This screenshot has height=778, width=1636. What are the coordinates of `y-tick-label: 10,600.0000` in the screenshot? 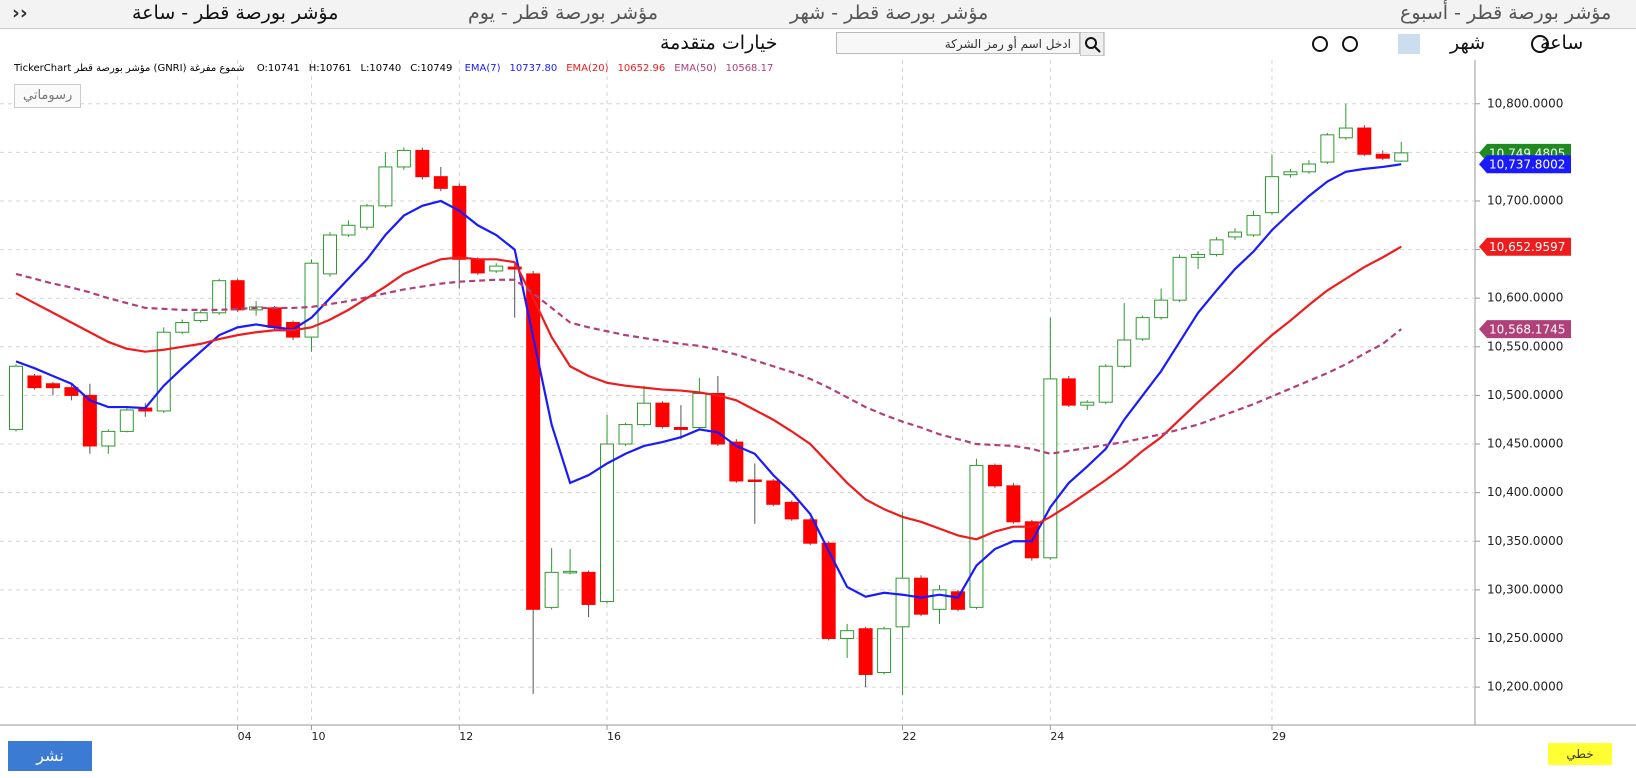 It's located at (1525, 298).